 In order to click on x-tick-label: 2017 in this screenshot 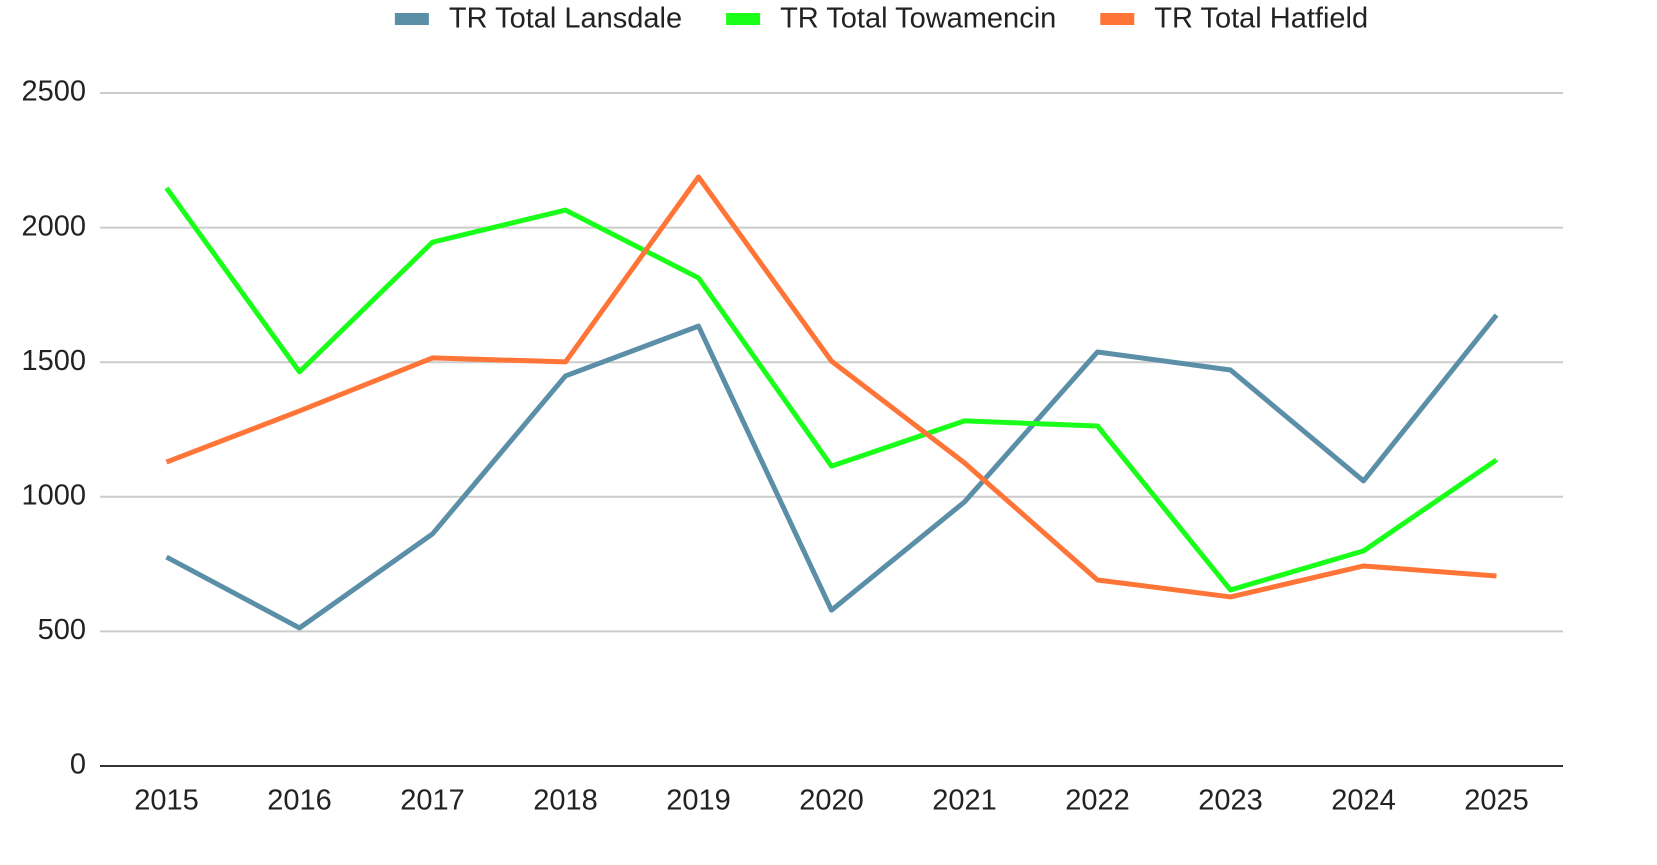, I will do `click(432, 801)`.